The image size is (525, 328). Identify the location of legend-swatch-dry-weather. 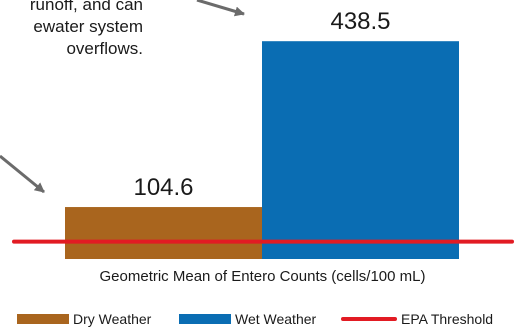
(43, 319).